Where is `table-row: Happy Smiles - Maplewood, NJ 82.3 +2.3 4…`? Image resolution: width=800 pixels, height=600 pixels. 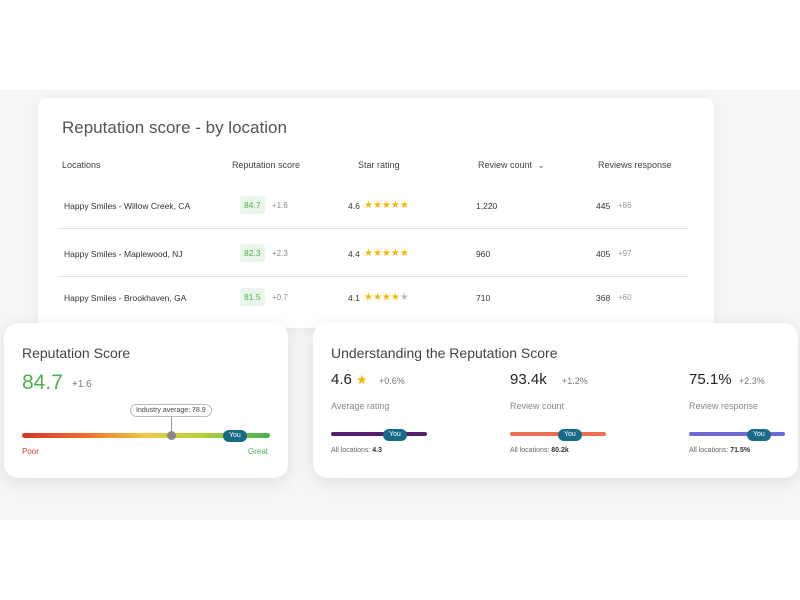 table-row: Happy Smiles - Maplewood, NJ 82.3 +2.3 4… is located at coordinates (373, 254).